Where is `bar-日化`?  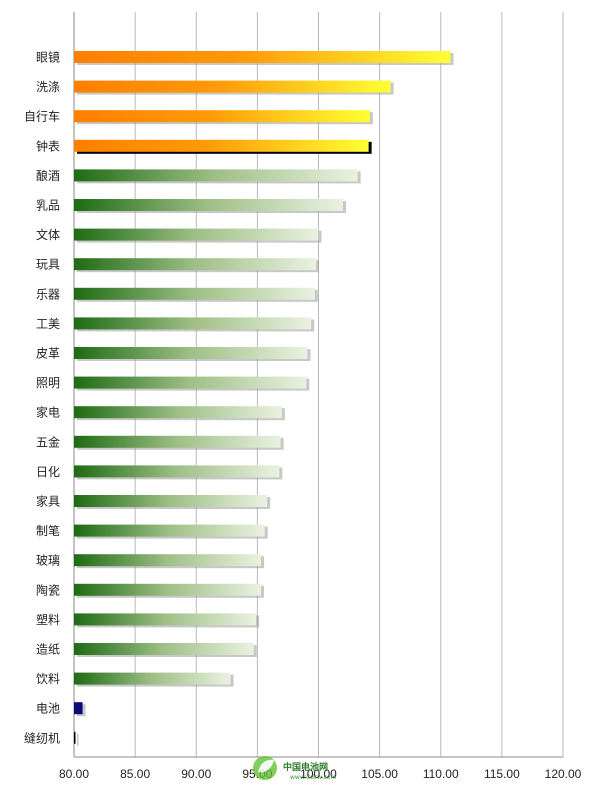
bar-日化 is located at coordinates (177, 471).